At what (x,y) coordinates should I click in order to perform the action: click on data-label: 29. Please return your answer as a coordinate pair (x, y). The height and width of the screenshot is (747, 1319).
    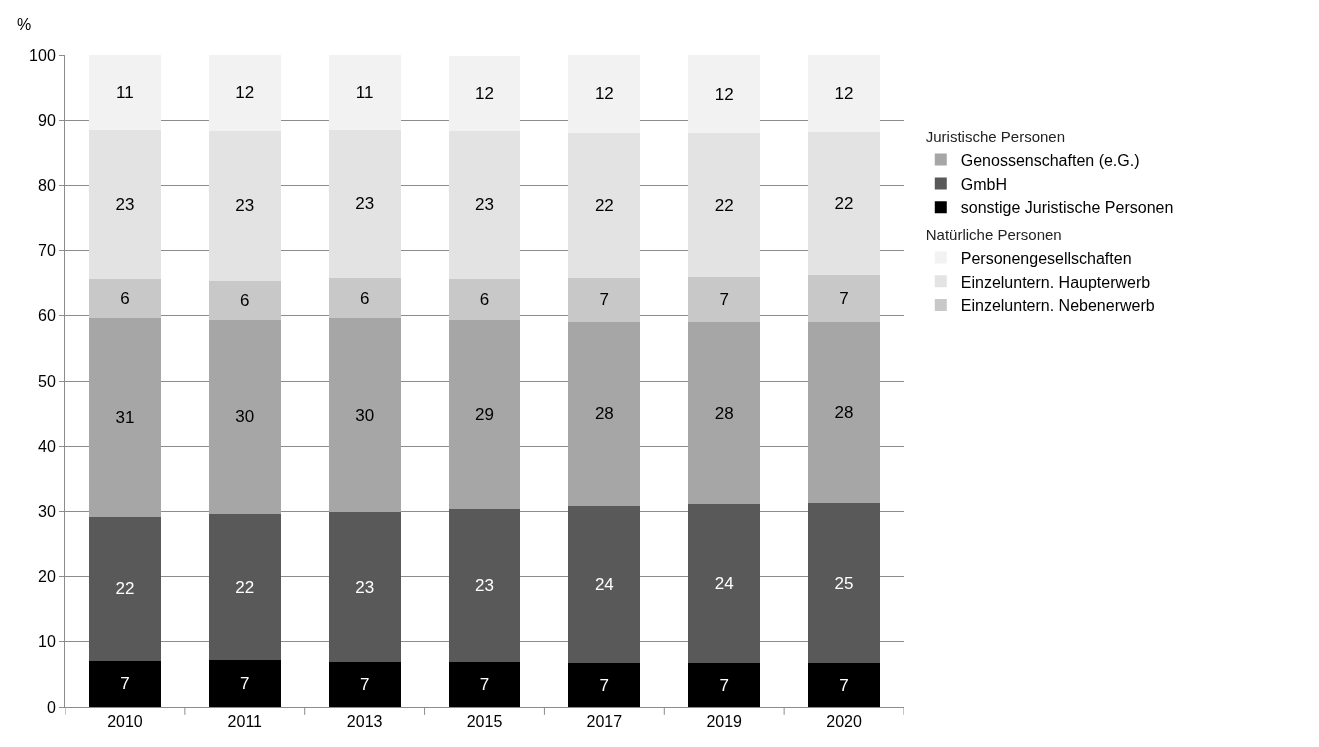
    Looking at the image, I should click on (484, 415).